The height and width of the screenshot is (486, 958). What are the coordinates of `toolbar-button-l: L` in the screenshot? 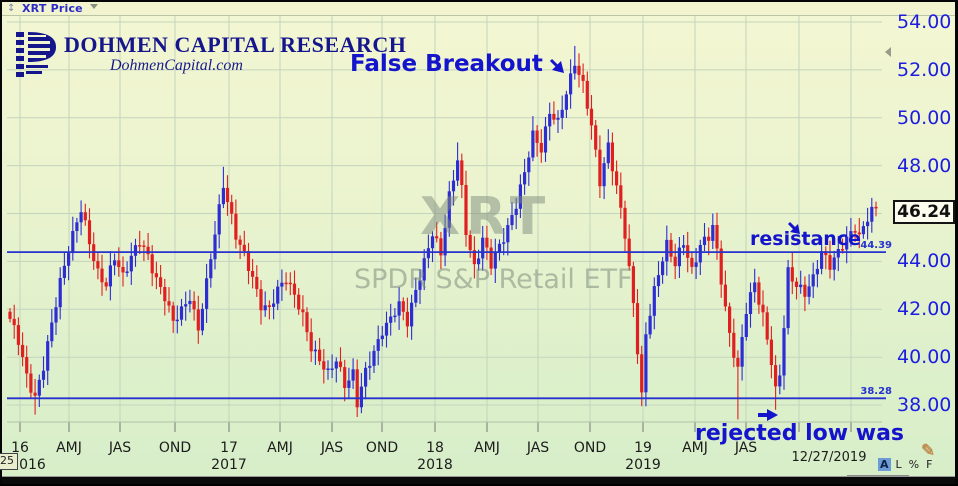 It's located at (898, 464).